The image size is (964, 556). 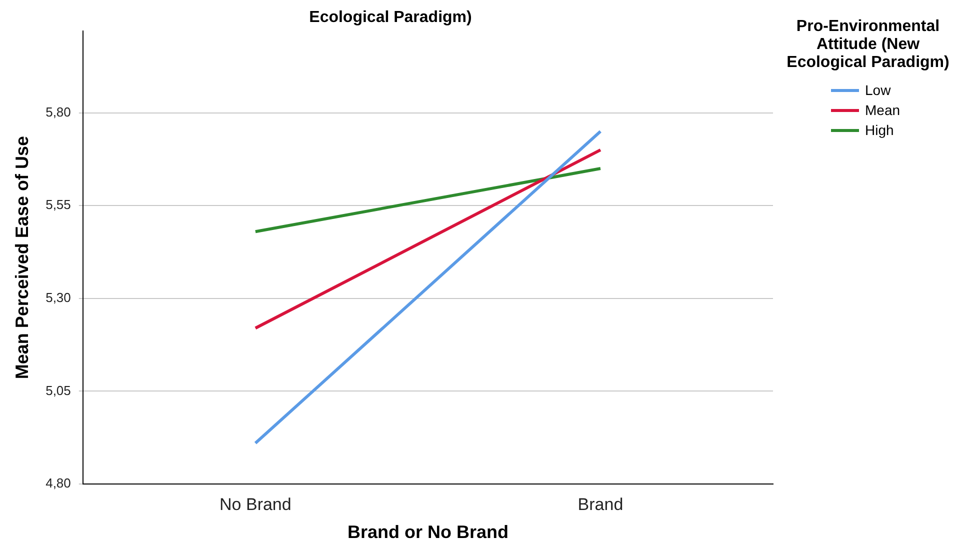 I want to click on legend-label: Mean, so click(x=882, y=110).